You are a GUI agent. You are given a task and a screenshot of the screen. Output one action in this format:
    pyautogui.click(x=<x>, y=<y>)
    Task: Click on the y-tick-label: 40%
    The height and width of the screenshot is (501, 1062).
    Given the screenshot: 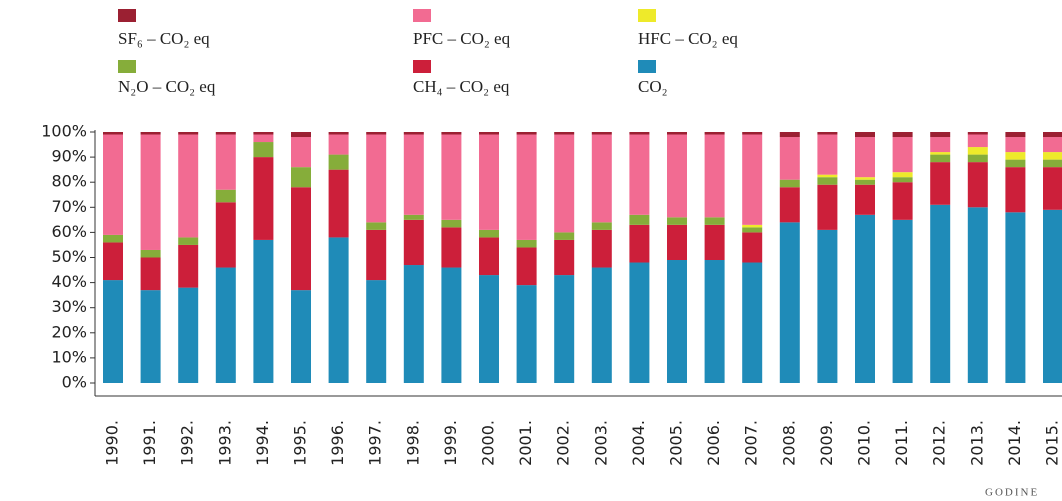 What is the action you would take?
    pyautogui.click(x=69, y=281)
    